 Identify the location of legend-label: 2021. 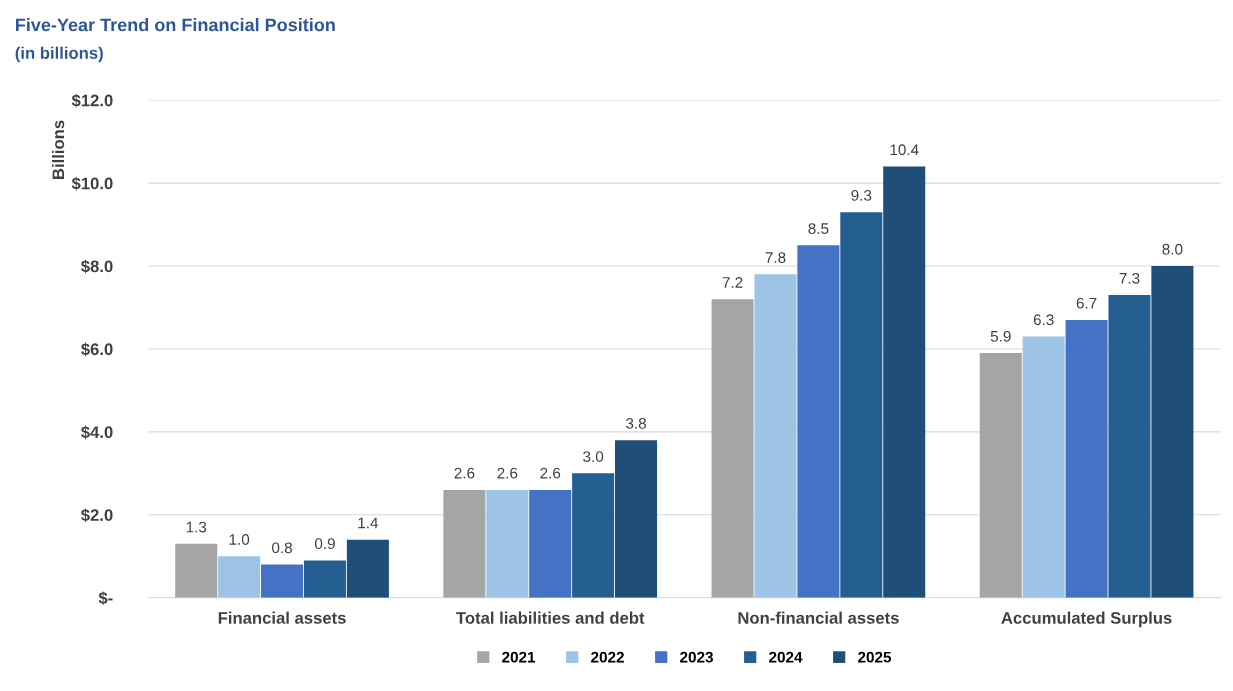
(519, 657).